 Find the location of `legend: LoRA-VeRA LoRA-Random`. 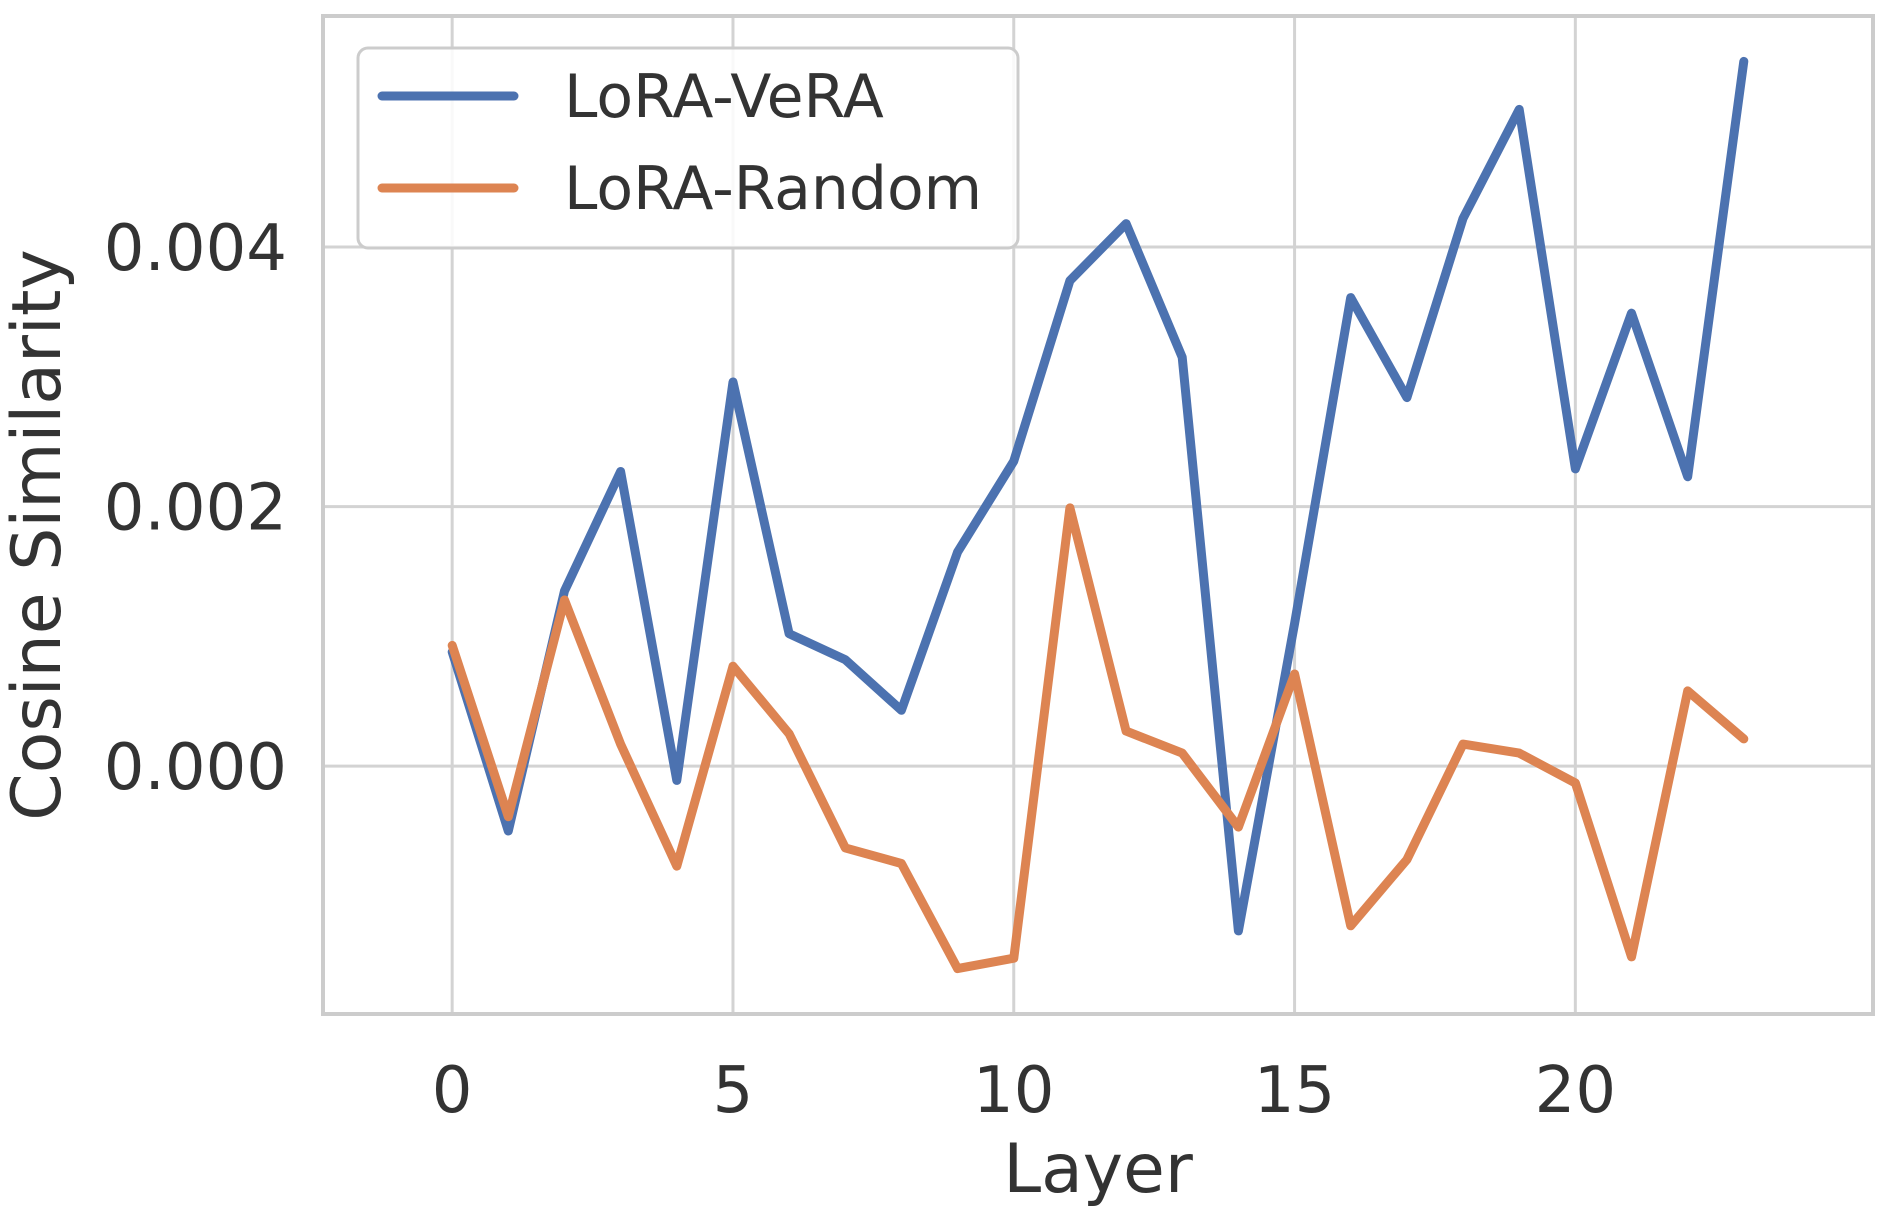

legend: LoRA-VeRA LoRA-Random is located at coordinates (688, 148).